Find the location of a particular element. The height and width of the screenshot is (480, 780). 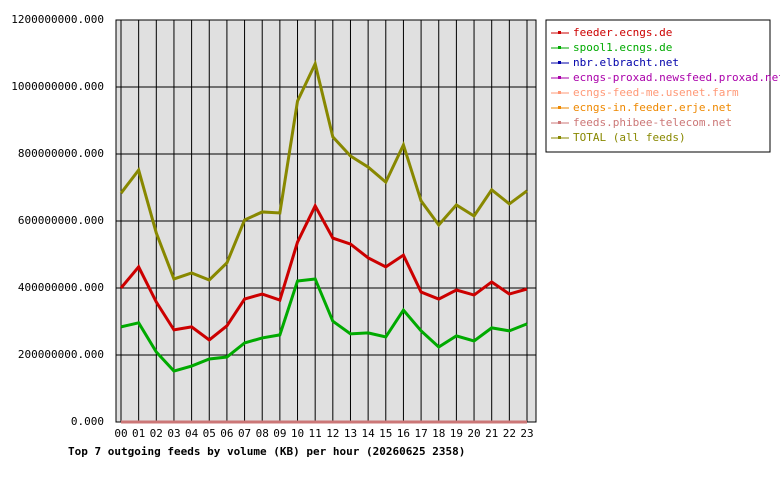

legend-label: ecngs-in.feeder.erje.net is located at coordinates (652, 107).